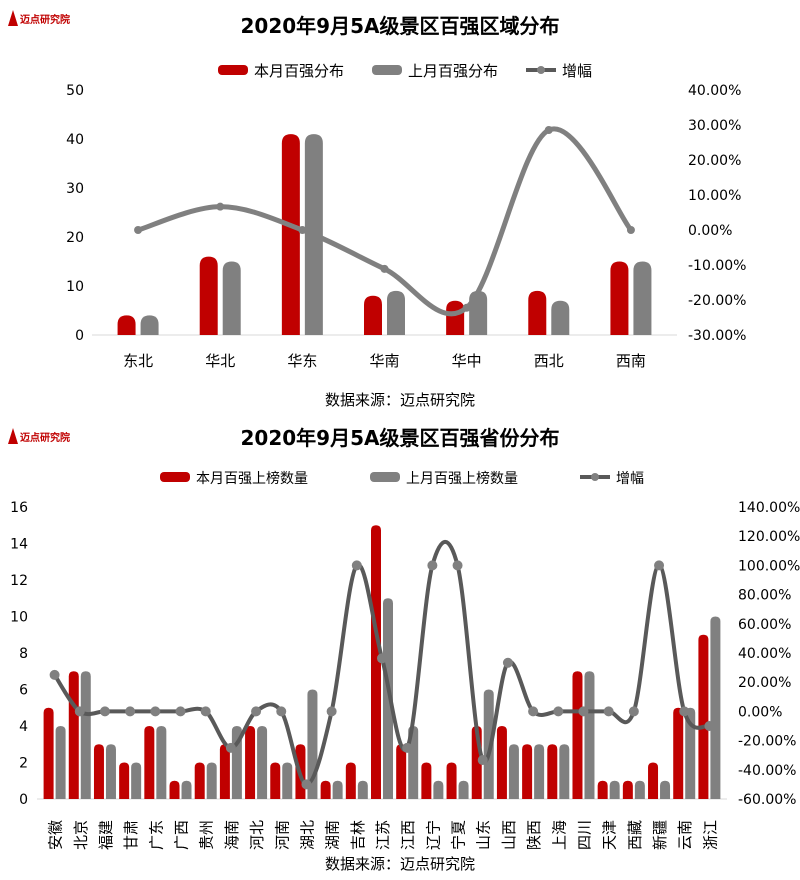 This screenshot has width=800, height=880. What do you see at coordinates (534, 835) in the screenshot?
I see `category-label: 陕西` at bounding box center [534, 835].